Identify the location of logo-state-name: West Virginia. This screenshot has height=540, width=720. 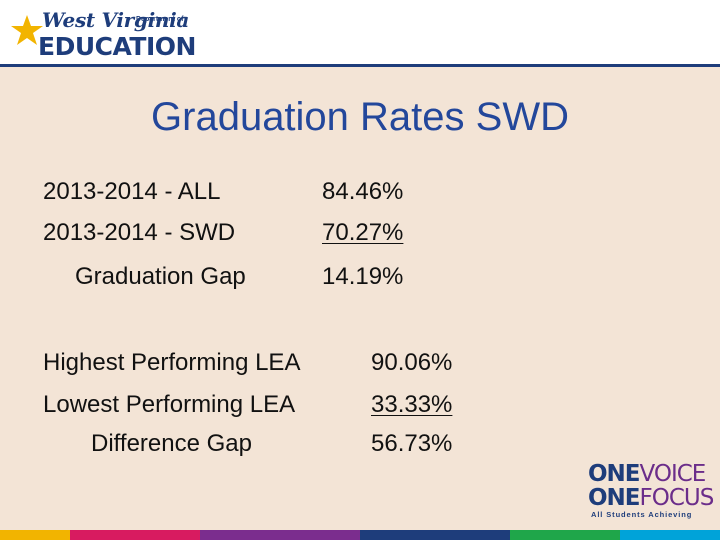
(116, 20).